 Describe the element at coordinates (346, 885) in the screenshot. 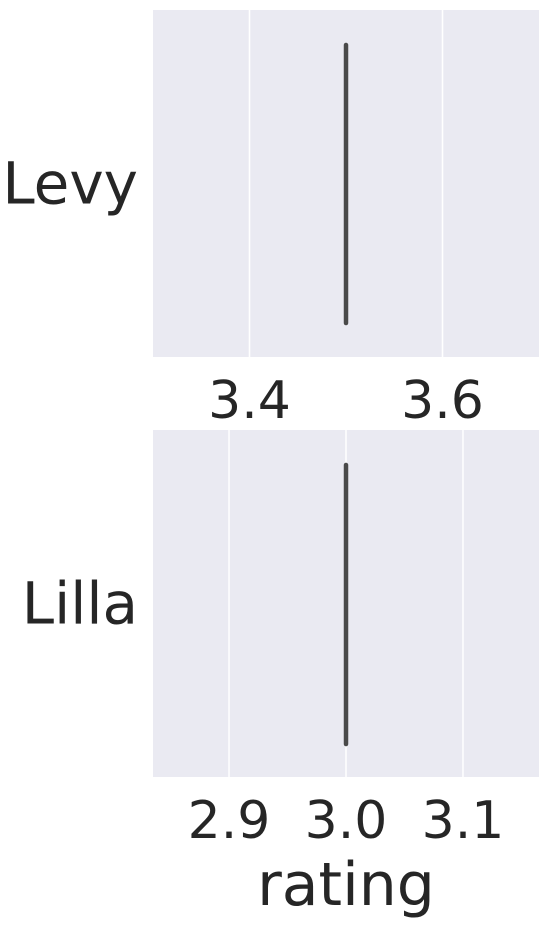

I see `x-axis-title: rating` at that location.